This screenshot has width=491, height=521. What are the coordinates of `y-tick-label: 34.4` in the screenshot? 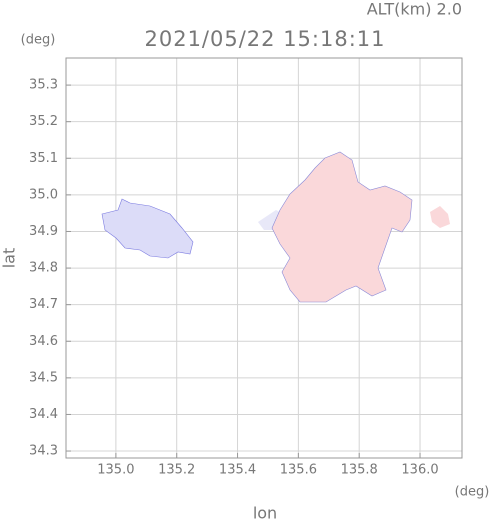 It's located at (43, 414).